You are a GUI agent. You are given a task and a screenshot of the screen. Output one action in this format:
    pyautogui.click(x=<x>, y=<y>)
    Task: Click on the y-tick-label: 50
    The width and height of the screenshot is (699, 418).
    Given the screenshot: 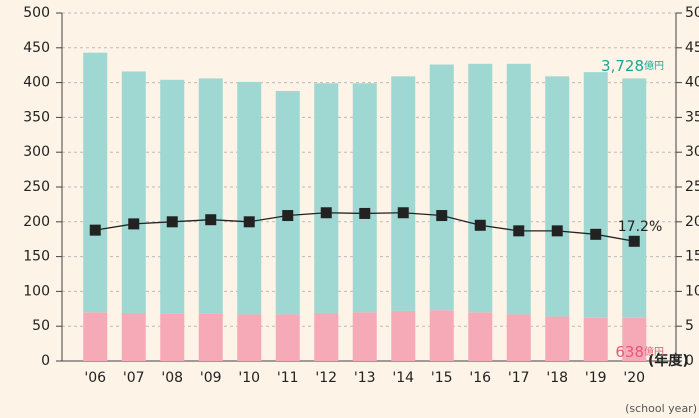 What is the action you would take?
    pyautogui.click(x=41, y=326)
    